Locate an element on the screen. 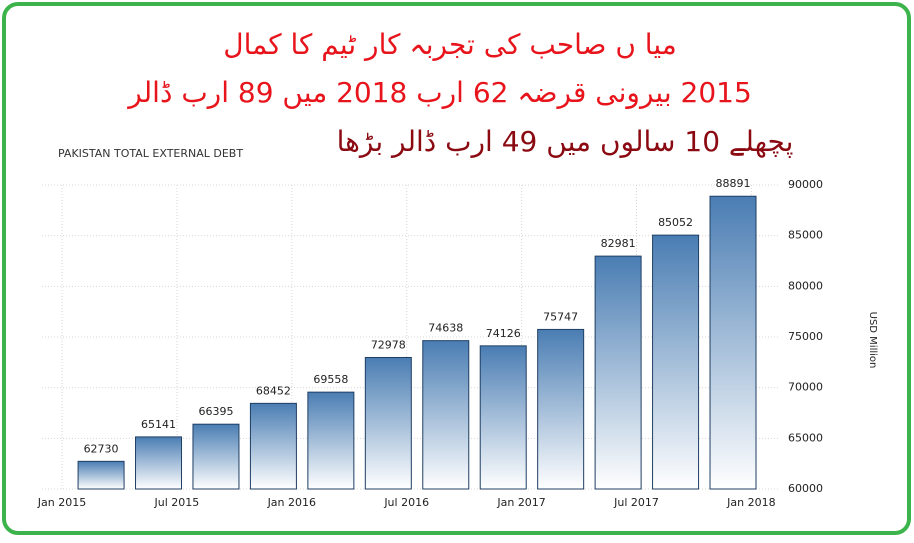  x-tick-label: Jan 2015 is located at coordinates (61, 502).